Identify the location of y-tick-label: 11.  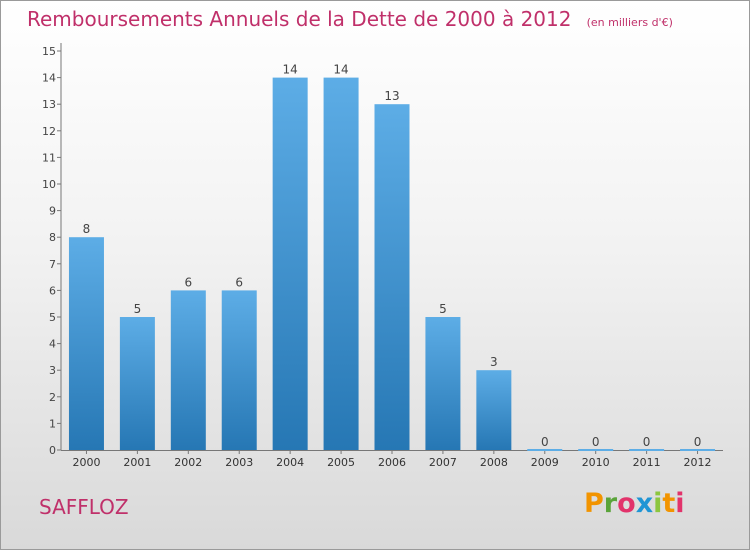
(49, 157).